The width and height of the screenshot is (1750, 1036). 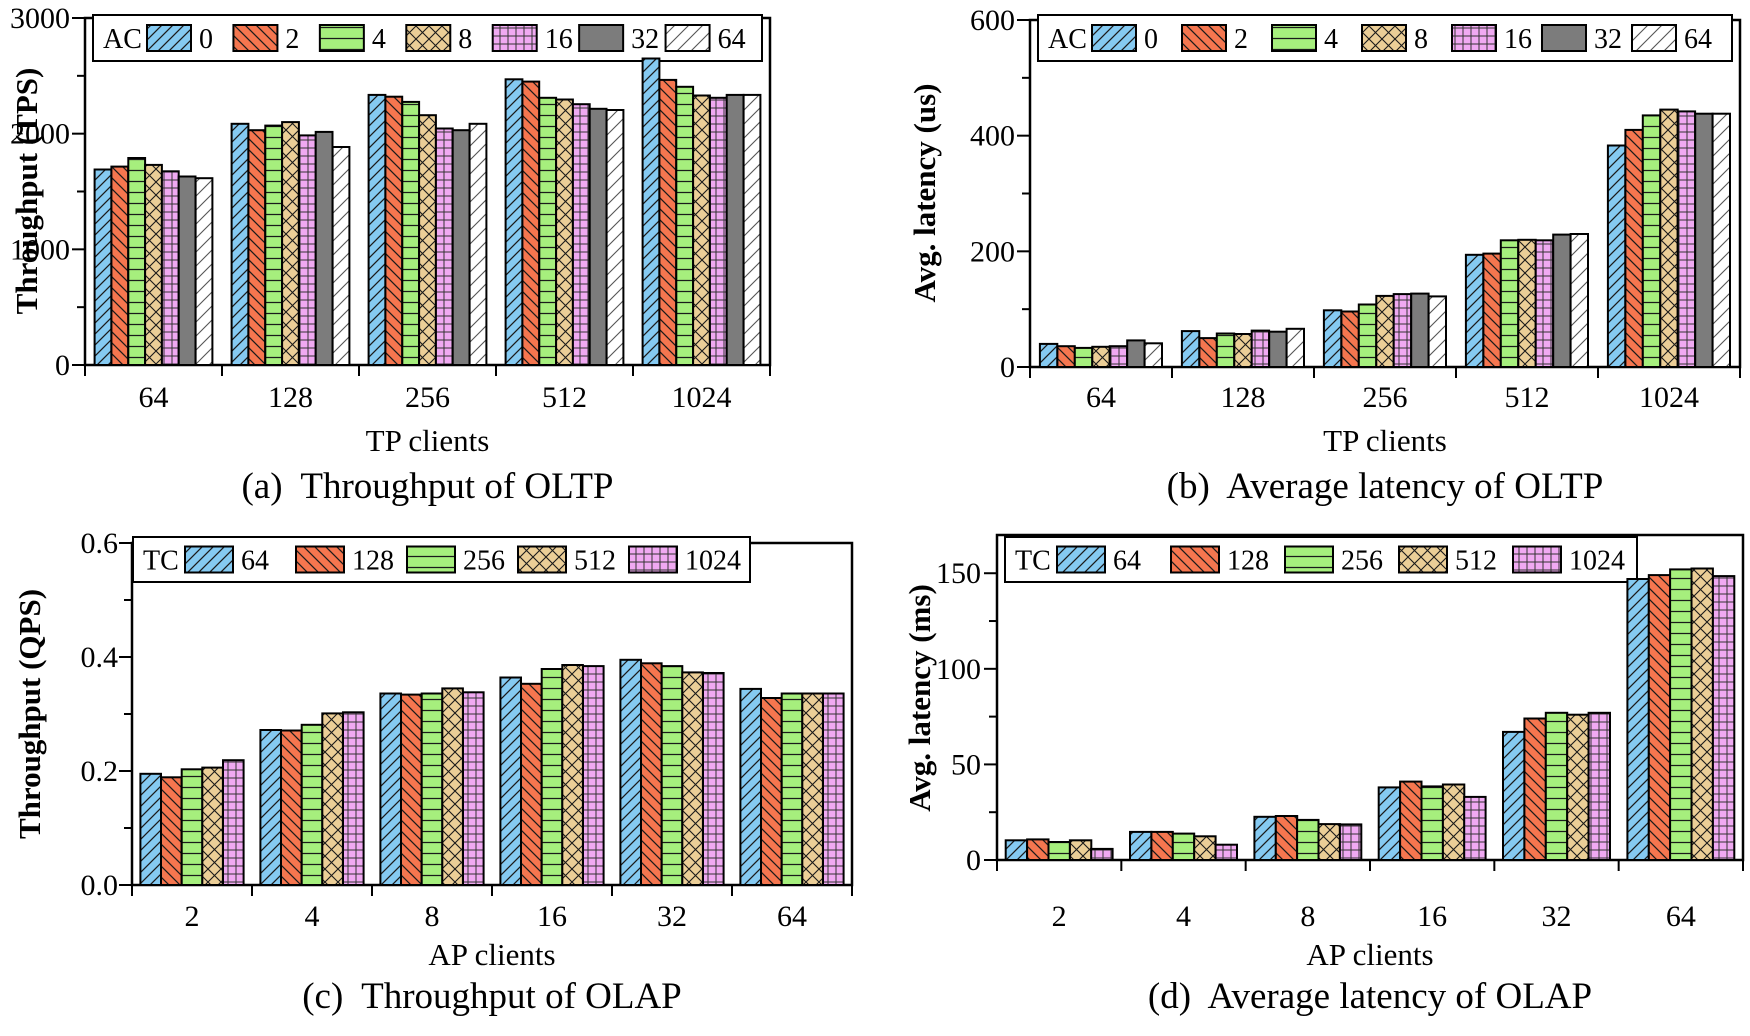 I want to click on svg-text: 0.0, so click(x=100, y=885).